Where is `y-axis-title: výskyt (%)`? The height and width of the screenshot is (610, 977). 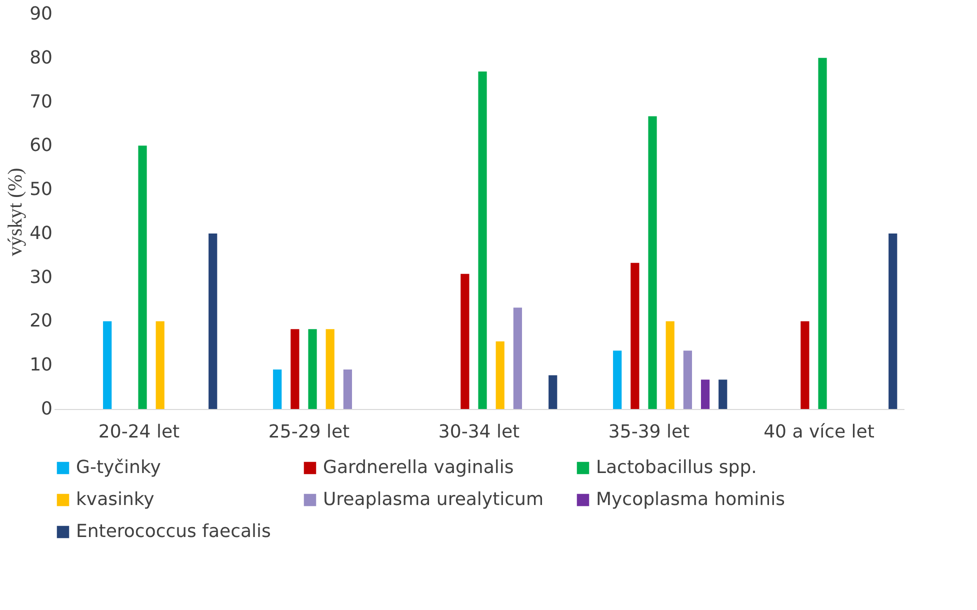 y-axis-title: výskyt (%) is located at coordinates (15, 212).